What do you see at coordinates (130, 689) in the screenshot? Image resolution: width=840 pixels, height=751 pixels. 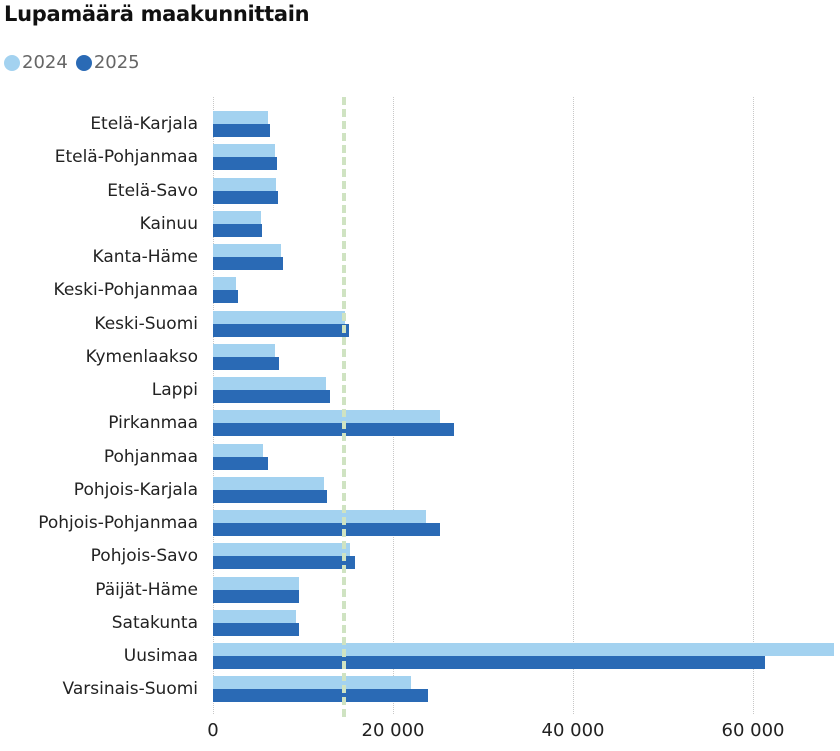 I see `y-category-label: Varsinais-Suomi` at bounding box center [130, 689].